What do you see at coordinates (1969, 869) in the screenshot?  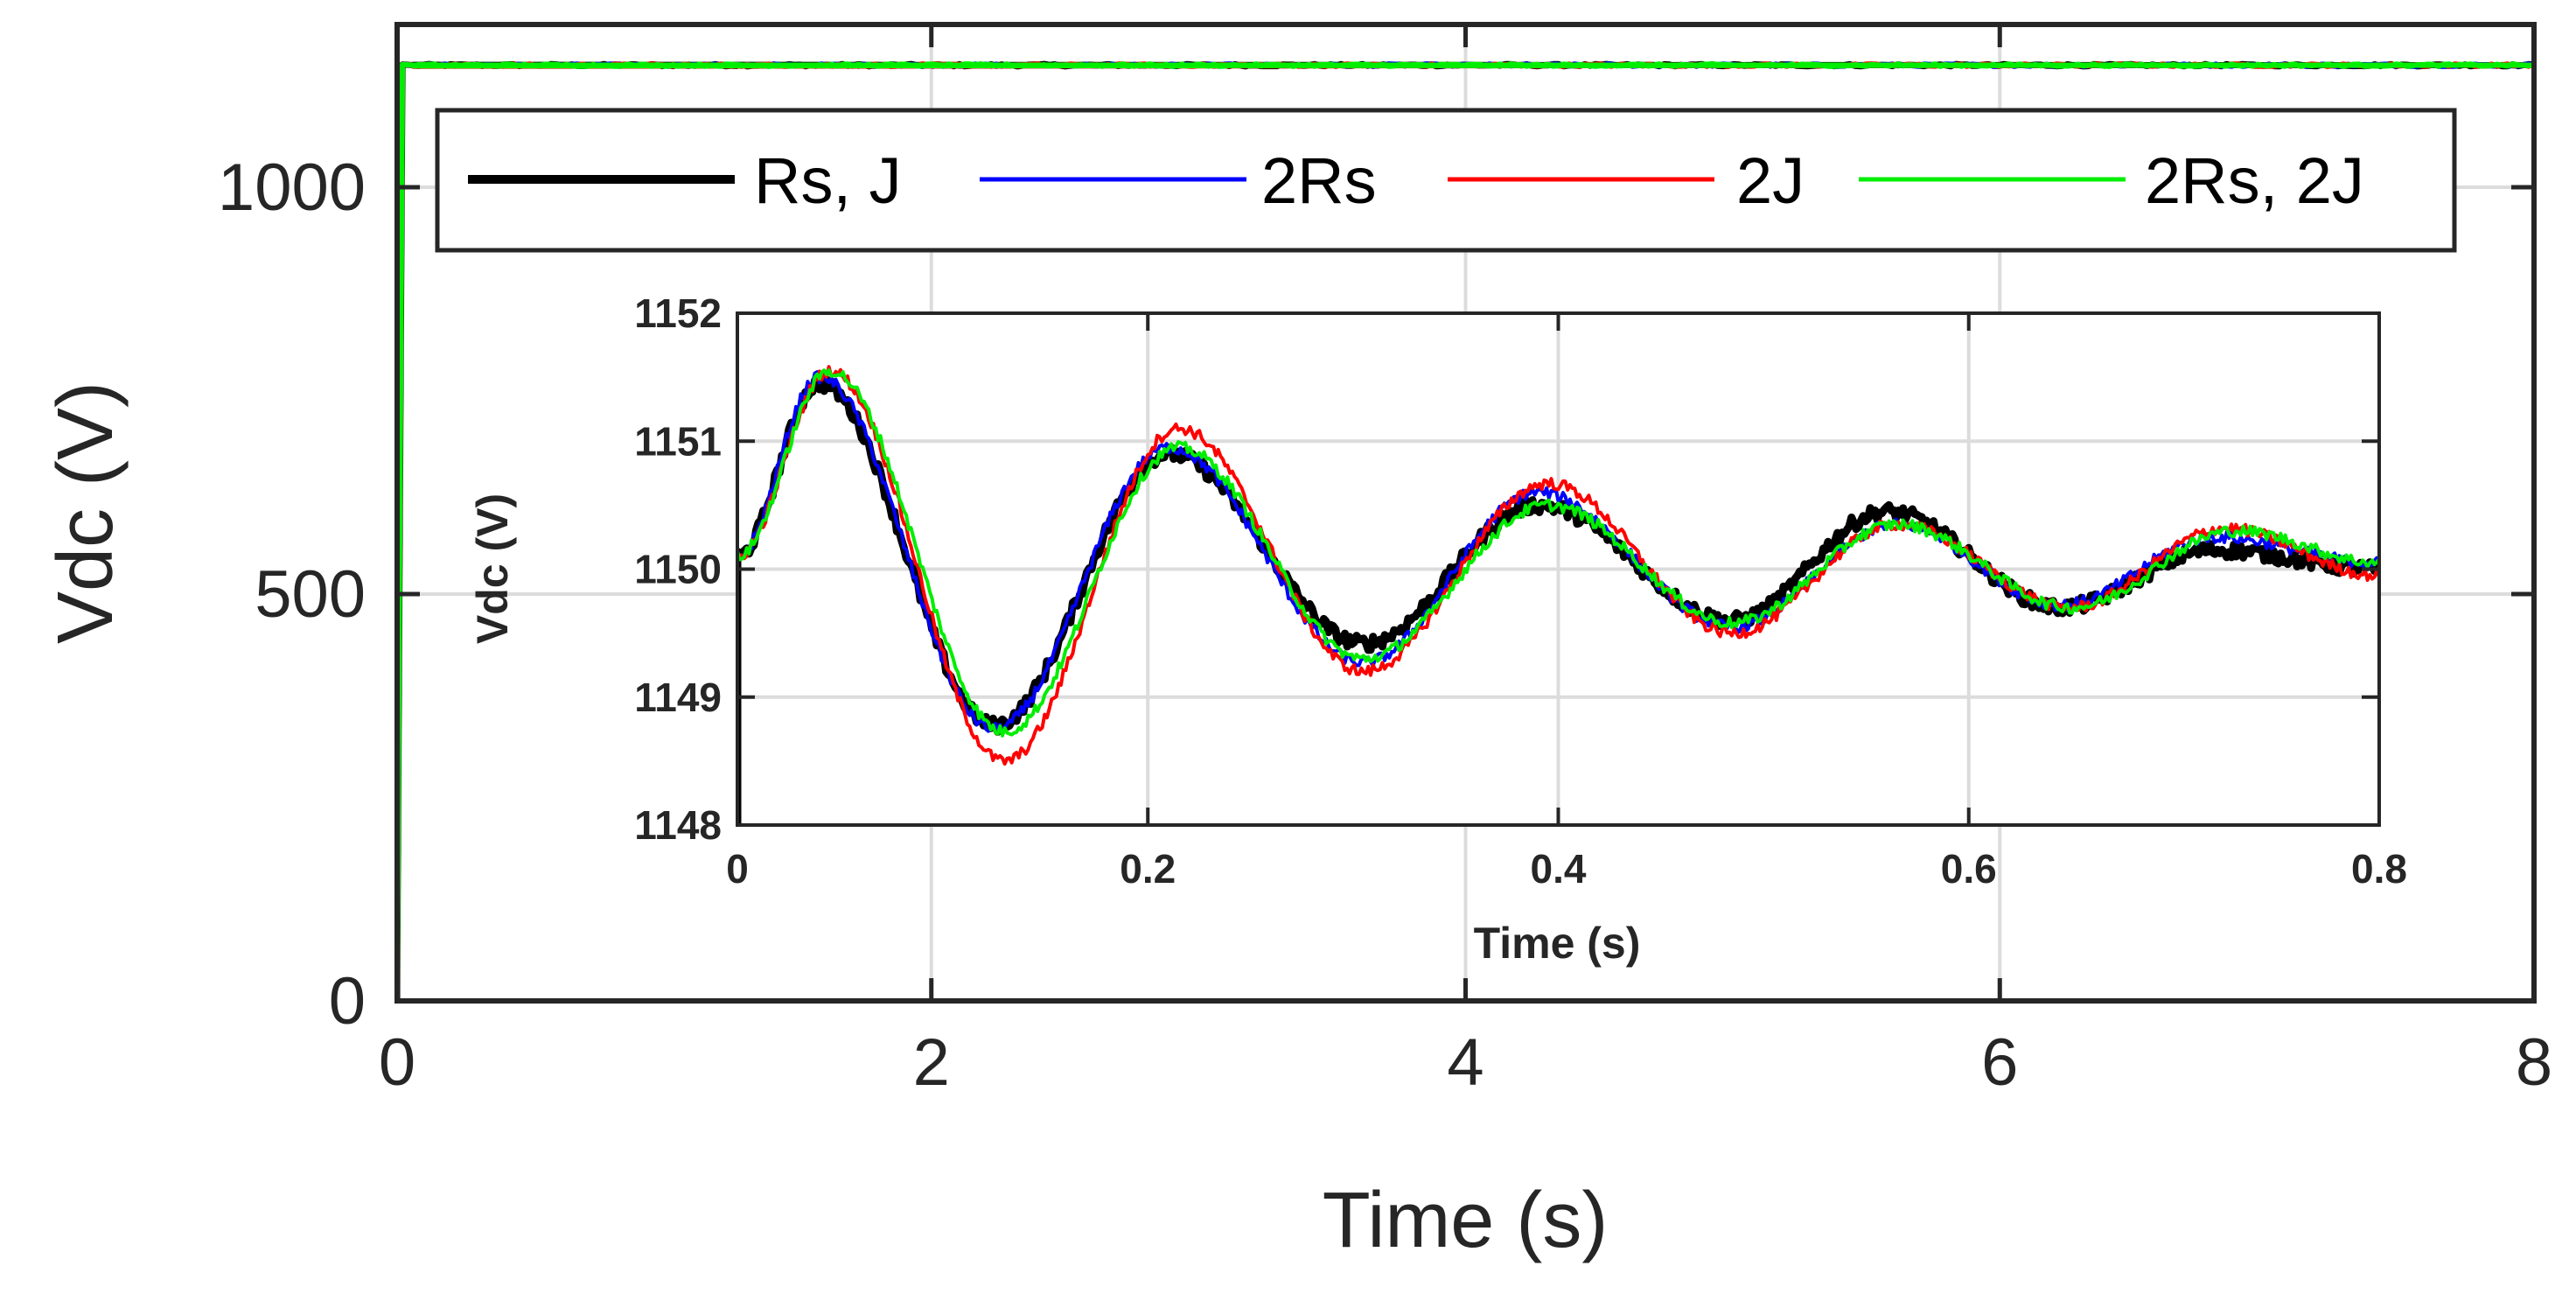 I see `inset-x-tick-label: 0.6` at bounding box center [1969, 869].